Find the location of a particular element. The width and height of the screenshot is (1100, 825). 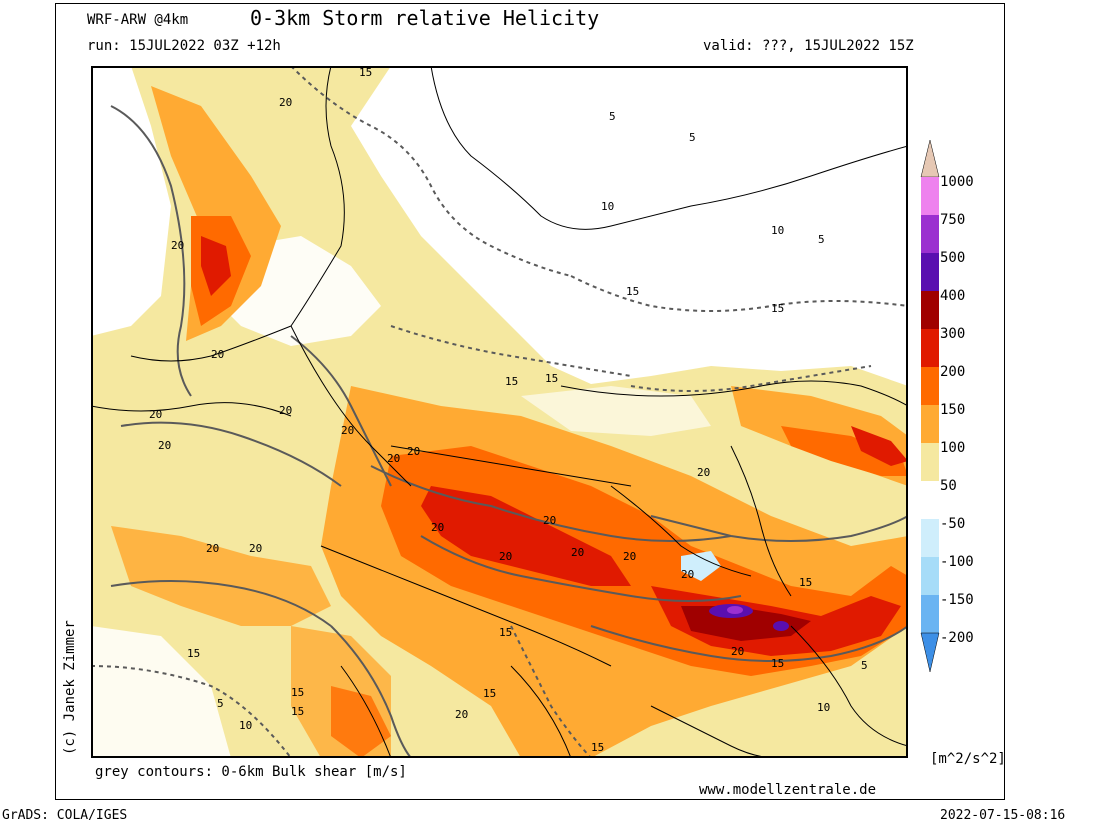

colorbar-label: 100 is located at coordinates (953, 448).